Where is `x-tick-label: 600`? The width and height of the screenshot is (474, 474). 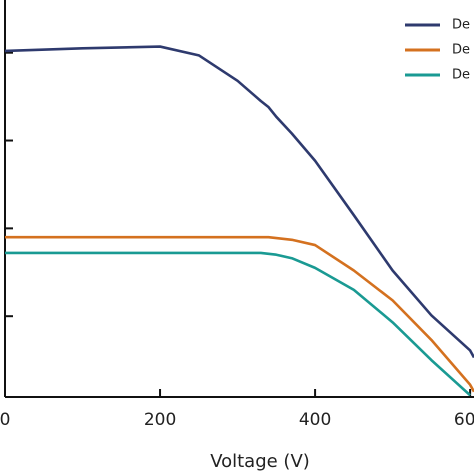 x-tick-label: 600 is located at coordinates (464, 420).